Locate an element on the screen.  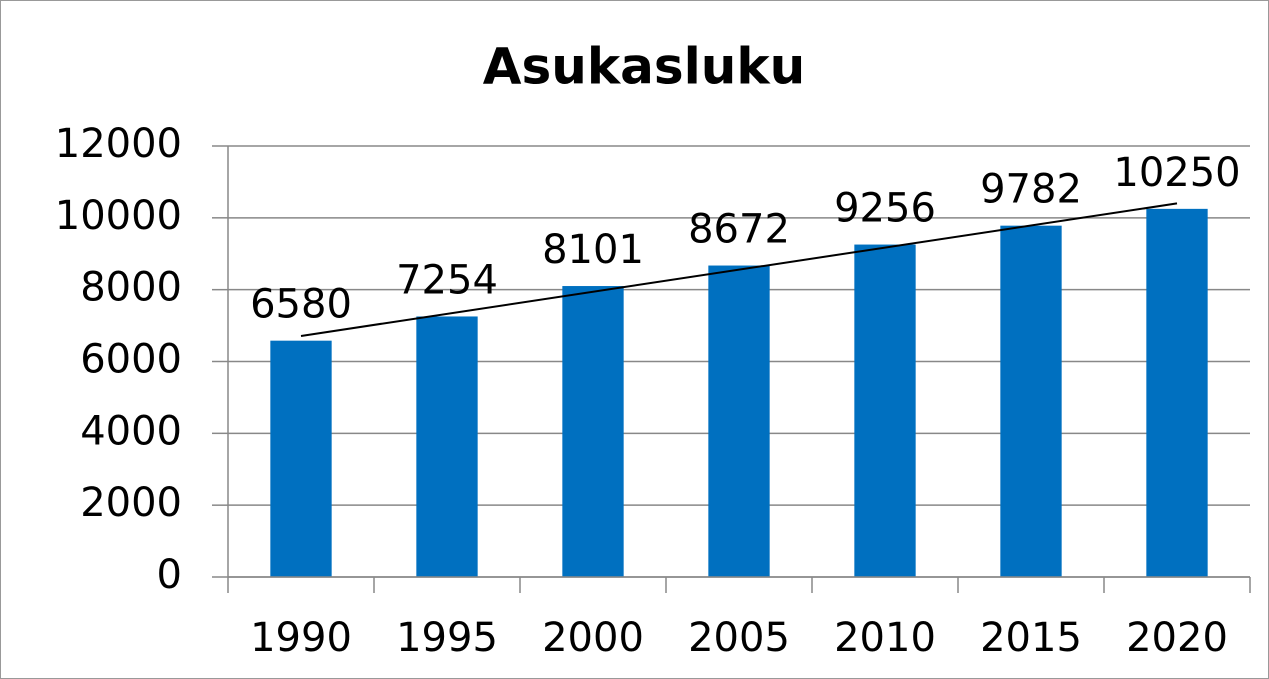
x-tick-label: 2010 is located at coordinates (885, 638).